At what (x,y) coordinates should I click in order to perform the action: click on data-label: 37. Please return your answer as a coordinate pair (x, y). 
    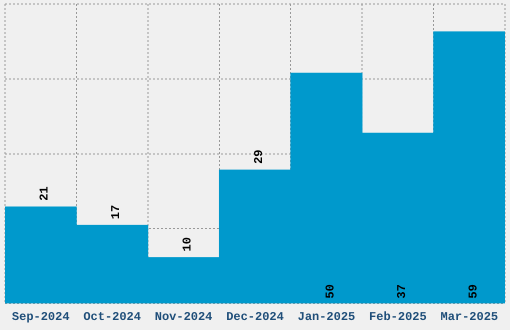
    Looking at the image, I should click on (401, 291).